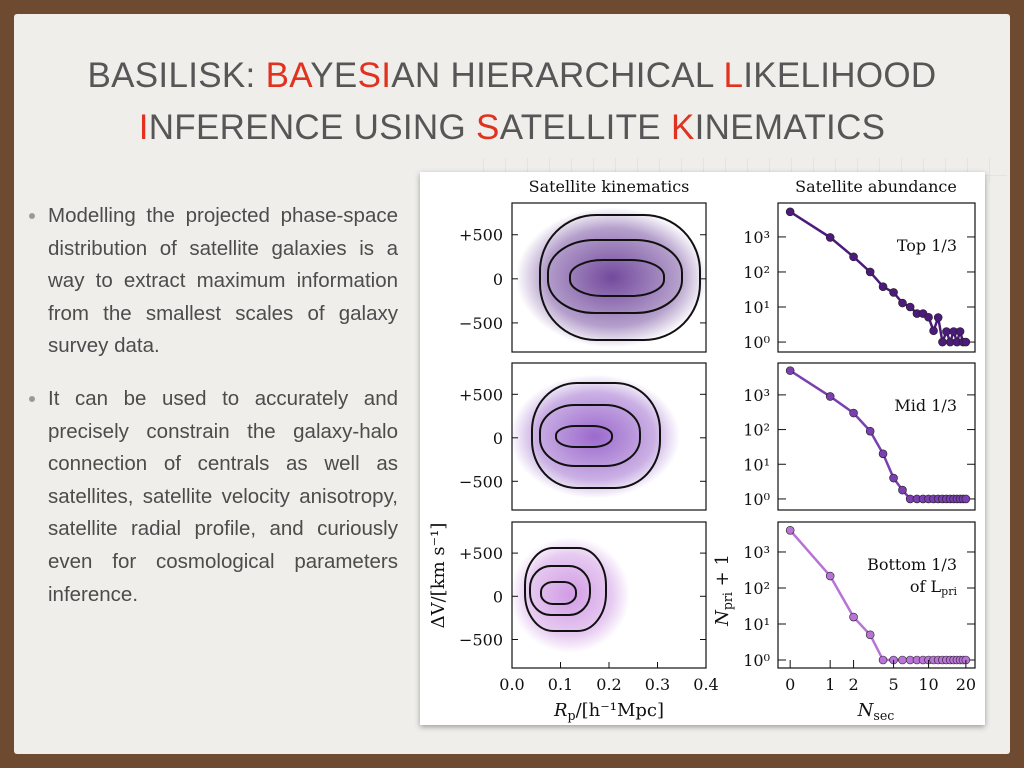 This screenshot has height=768, width=1024. I want to click on title-segment: S, so click(488, 127).